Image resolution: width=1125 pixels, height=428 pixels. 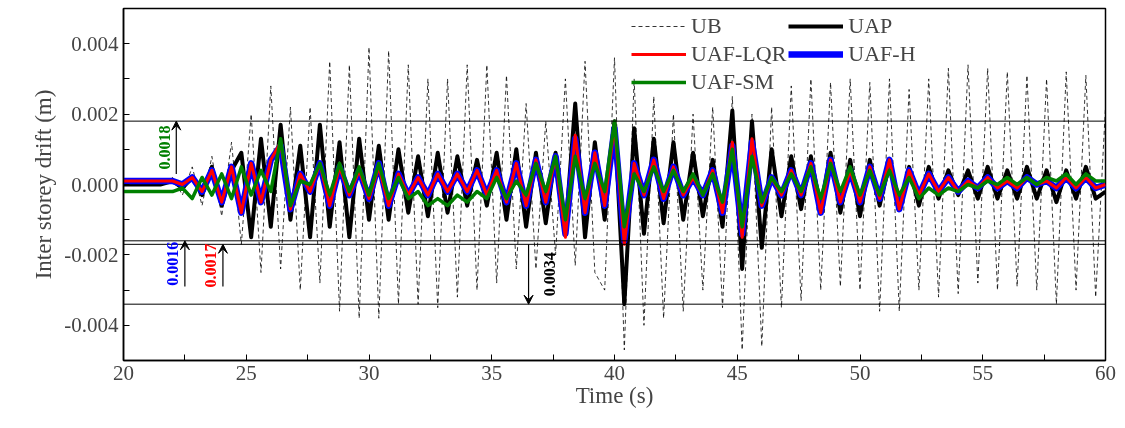 I want to click on annotation: 0.0018, so click(x=164, y=147).